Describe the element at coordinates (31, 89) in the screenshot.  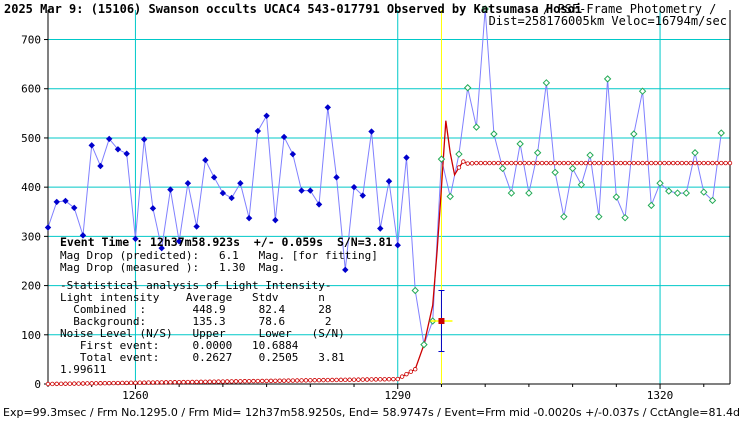
I see `y-tick-label: 600` at that location.